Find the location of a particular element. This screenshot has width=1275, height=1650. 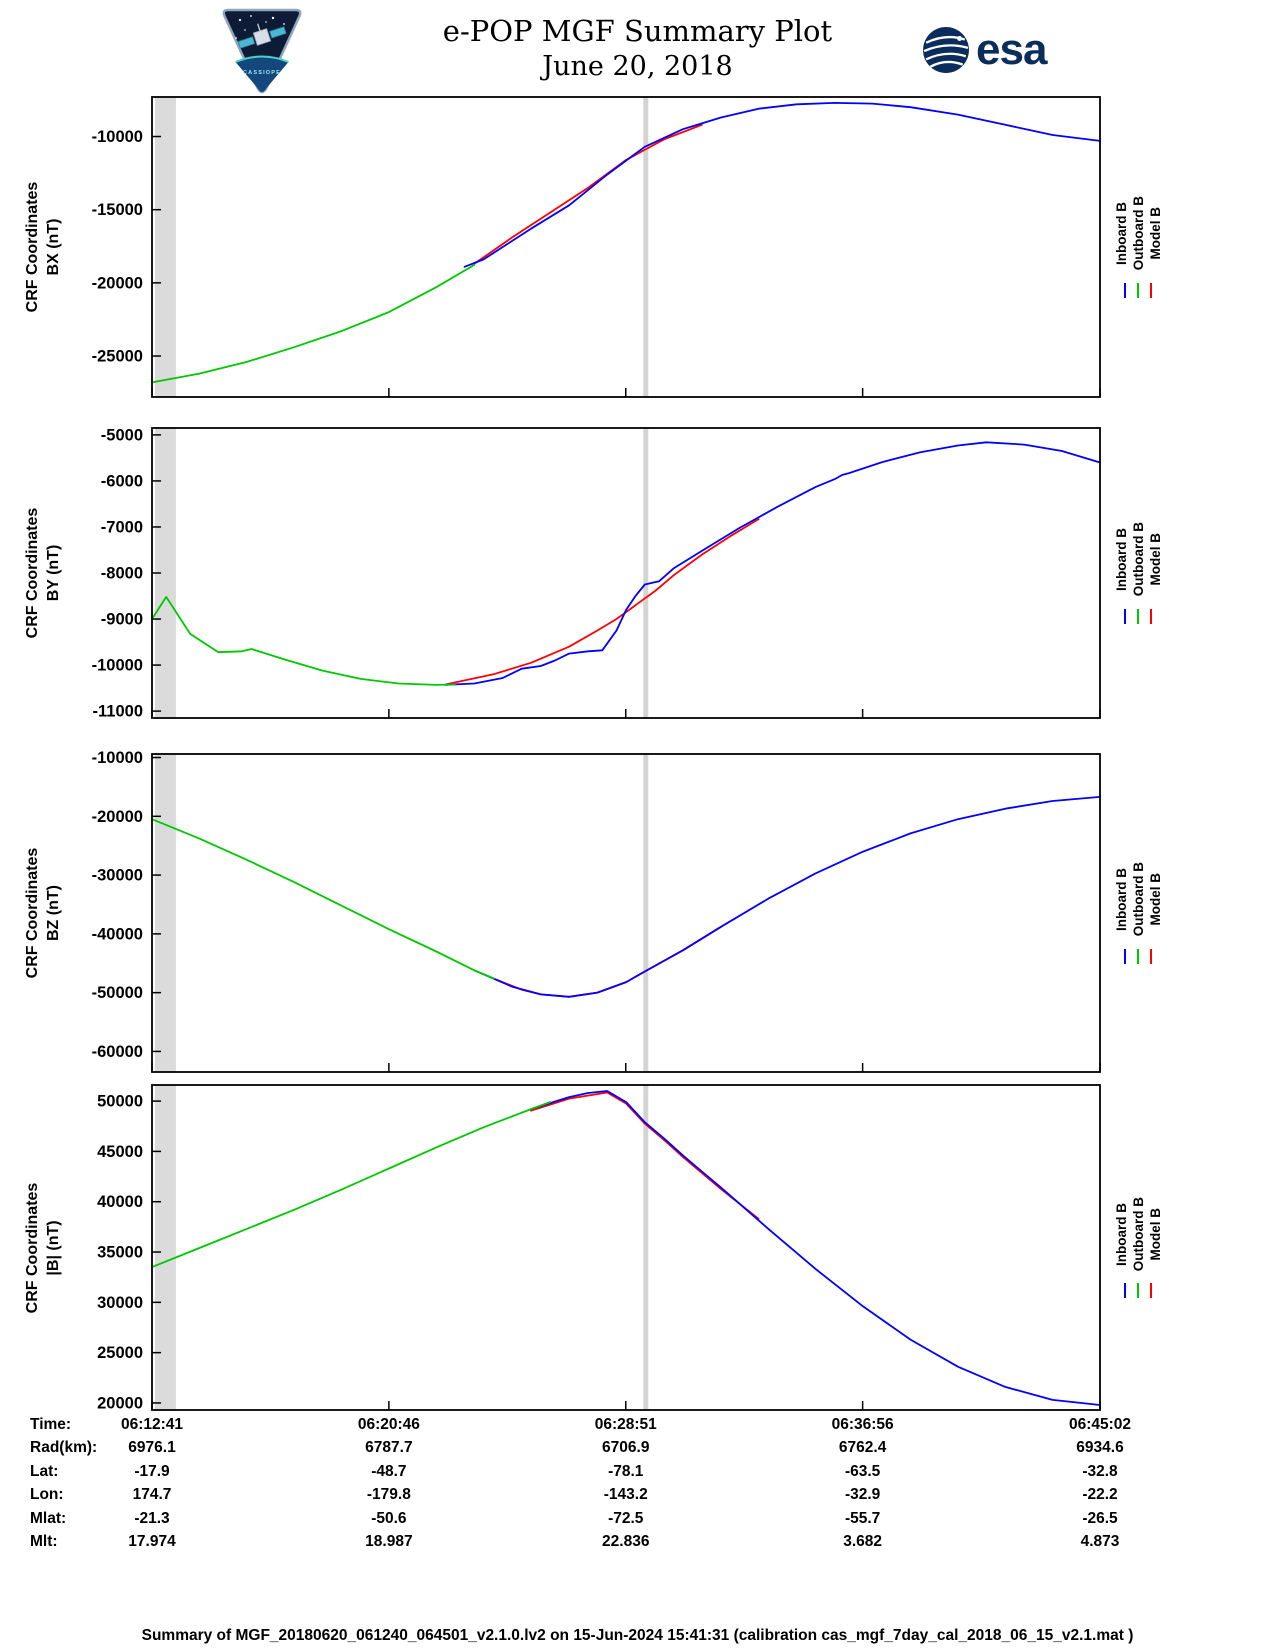

cell-lon-4: -22.2 is located at coordinates (1100, 1495).